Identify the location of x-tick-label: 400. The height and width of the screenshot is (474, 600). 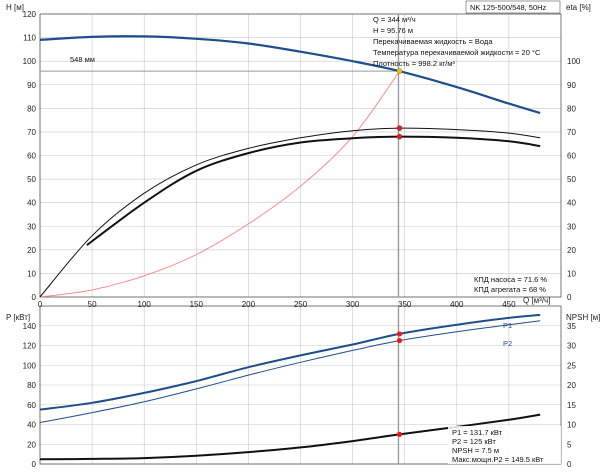
(457, 304).